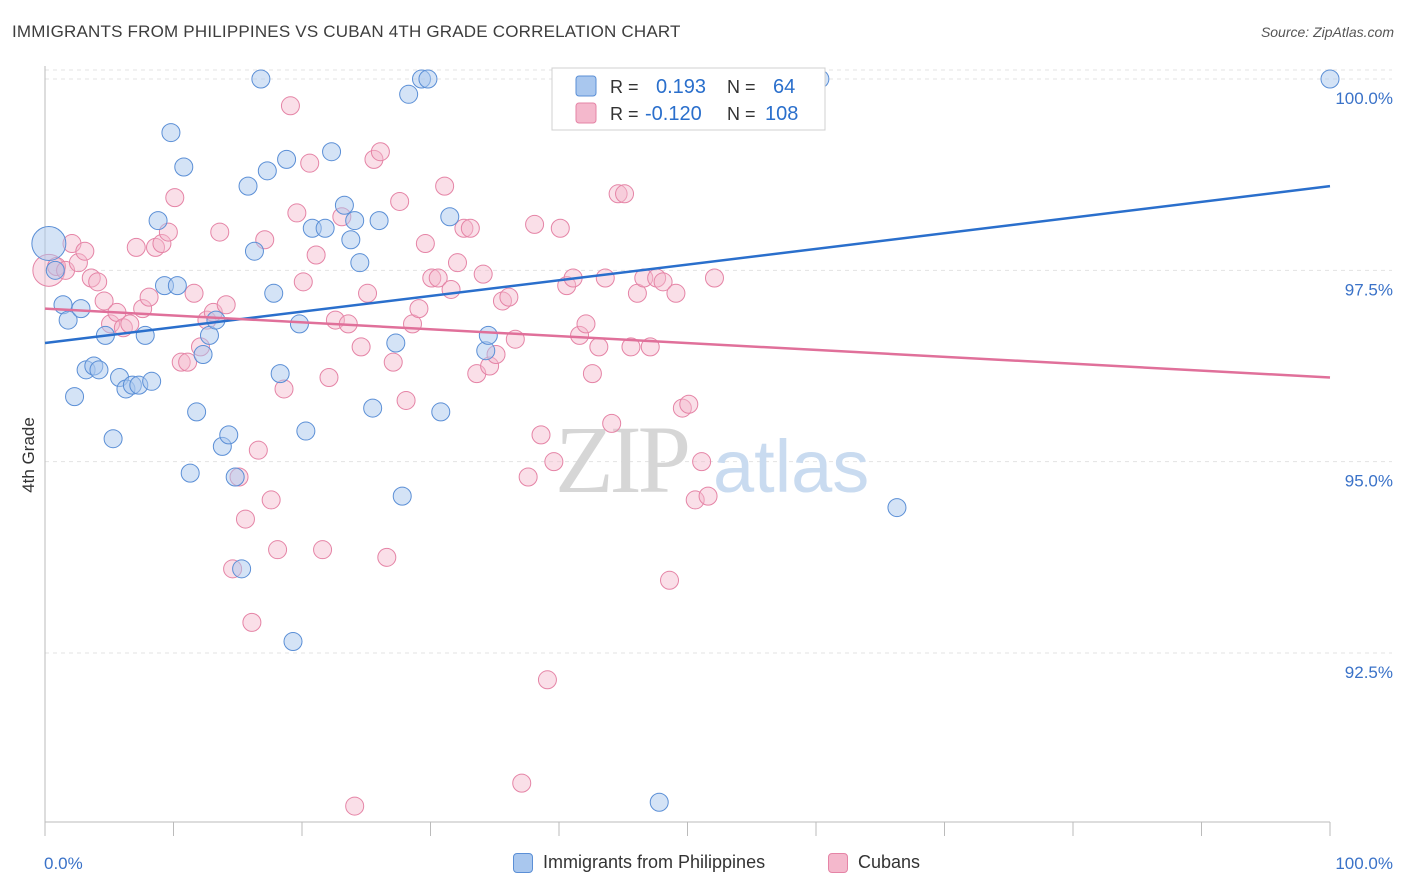 The image size is (1406, 892). I want to click on legend-item-cubans: Cubans, so click(874, 862).